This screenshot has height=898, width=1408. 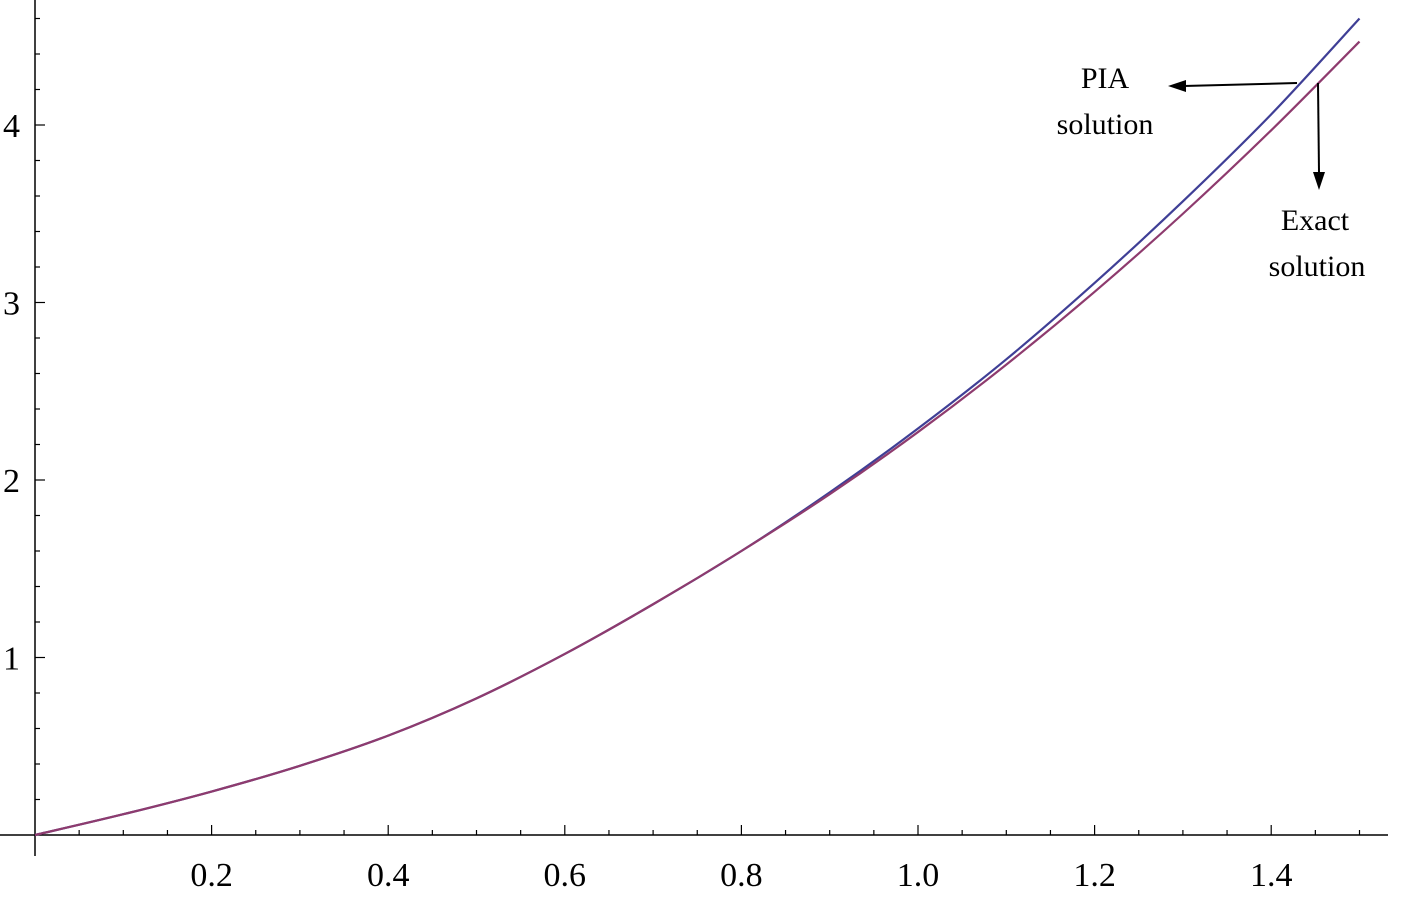 What do you see at coordinates (11, 126) in the screenshot?
I see `y-tick-label: 4` at bounding box center [11, 126].